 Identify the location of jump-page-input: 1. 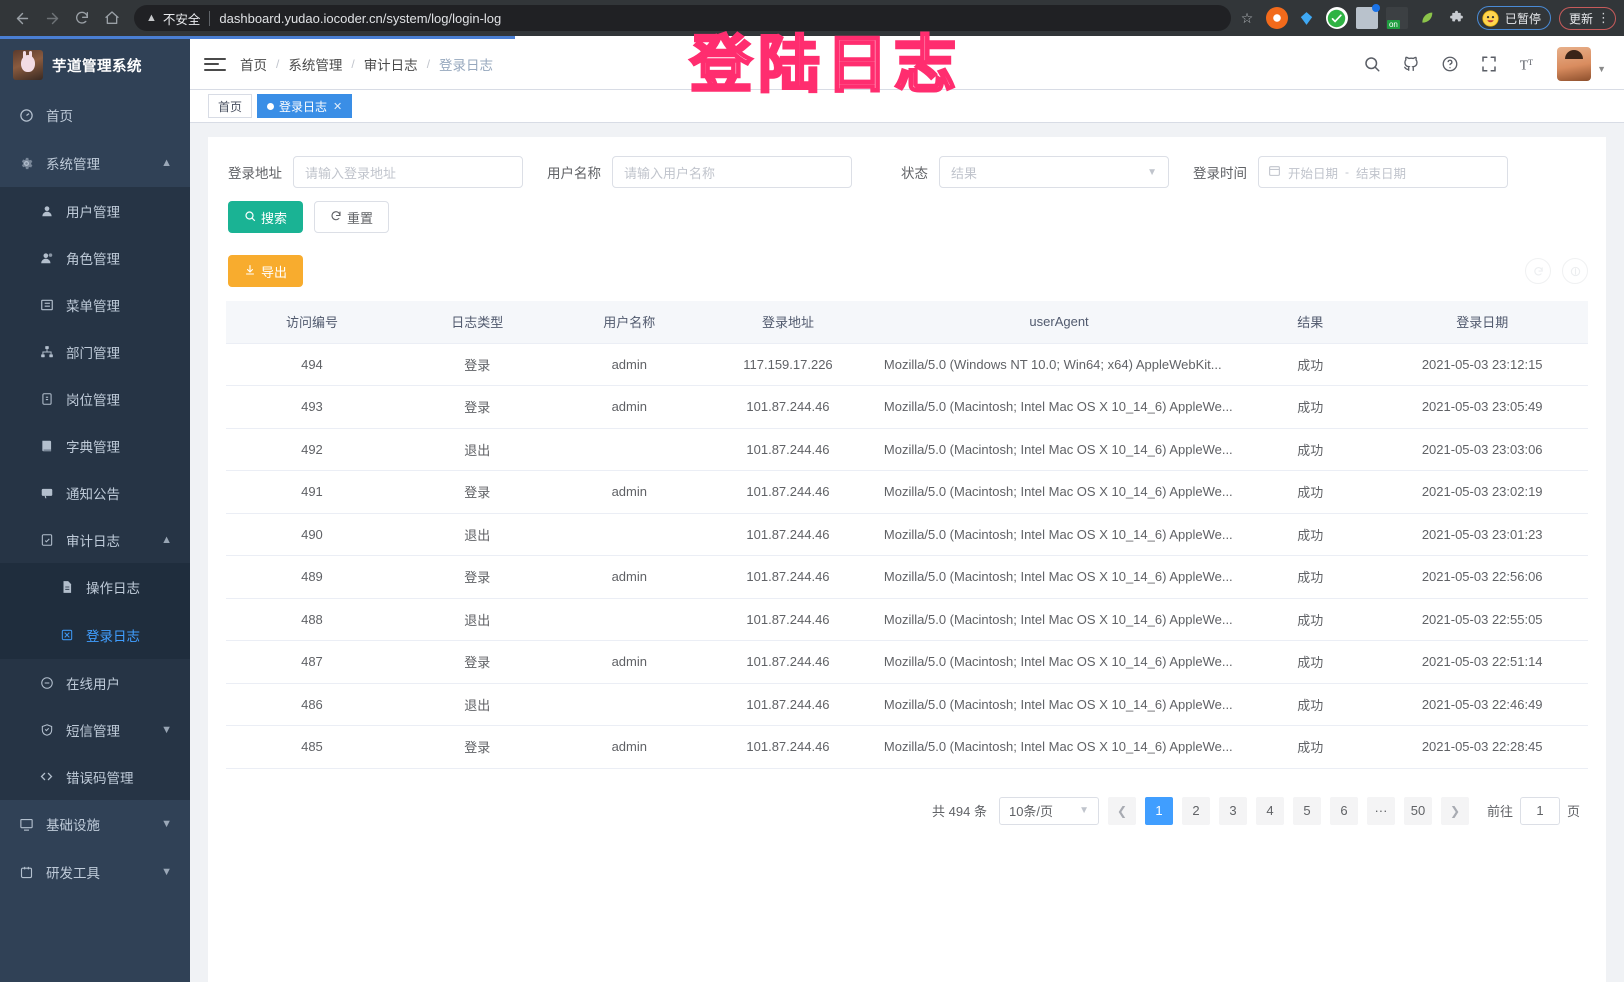
(1539, 810).